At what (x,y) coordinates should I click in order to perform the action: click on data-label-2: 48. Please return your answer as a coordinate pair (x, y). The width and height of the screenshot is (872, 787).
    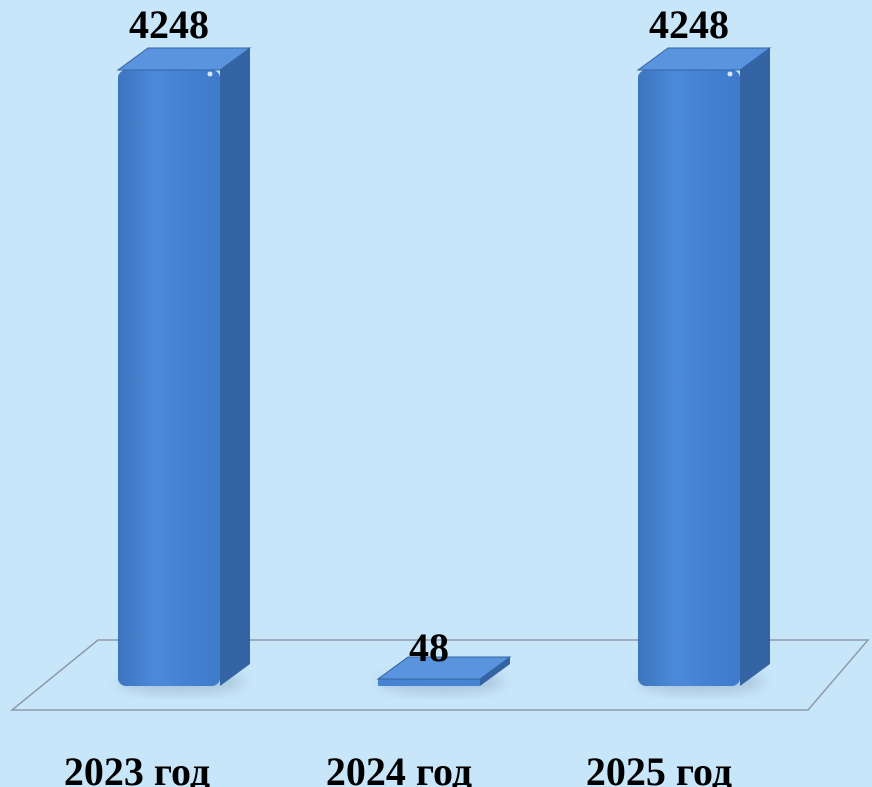
    Looking at the image, I should click on (429, 647).